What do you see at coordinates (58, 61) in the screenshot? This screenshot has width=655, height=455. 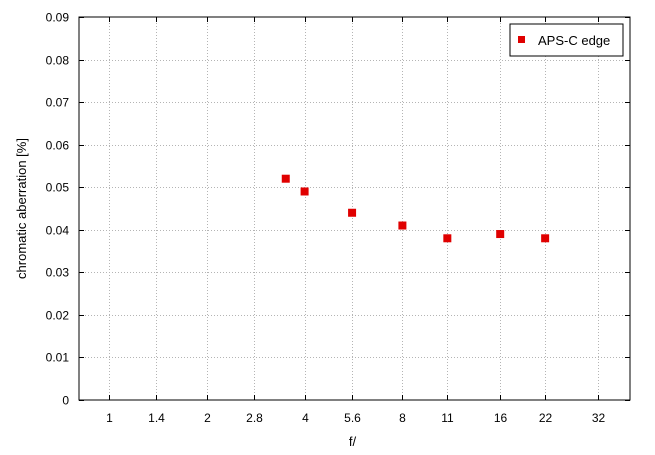 I see `y-tick-label: 0.08` at bounding box center [58, 61].